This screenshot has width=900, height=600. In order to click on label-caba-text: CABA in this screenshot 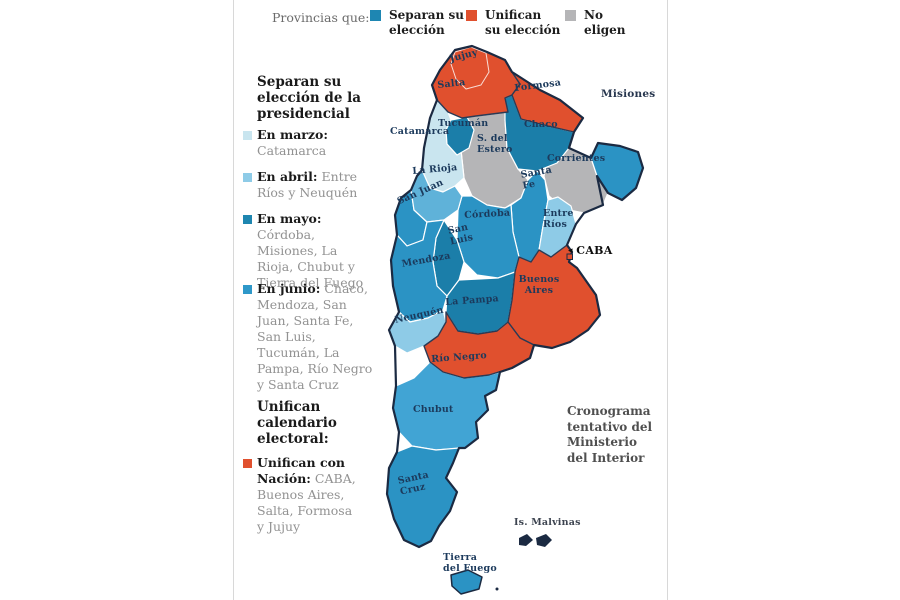, I will do `click(594, 250)`.